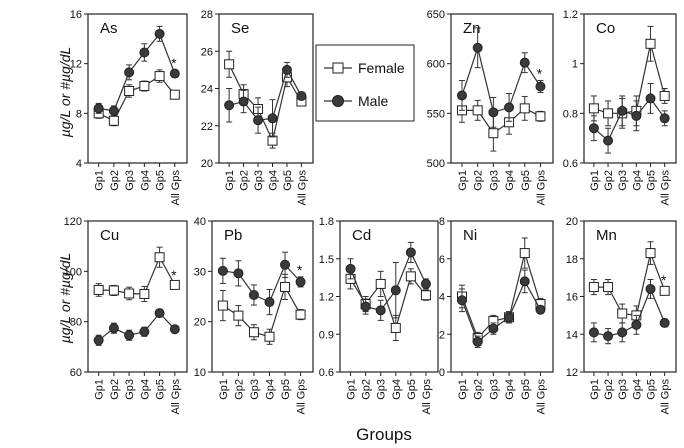 The height and width of the screenshot is (448, 684). What do you see at coordinates (367, 389) in the screenshot?
I see `x-tick-label-cd-1: Gp2` at bounding box center [367, 389].